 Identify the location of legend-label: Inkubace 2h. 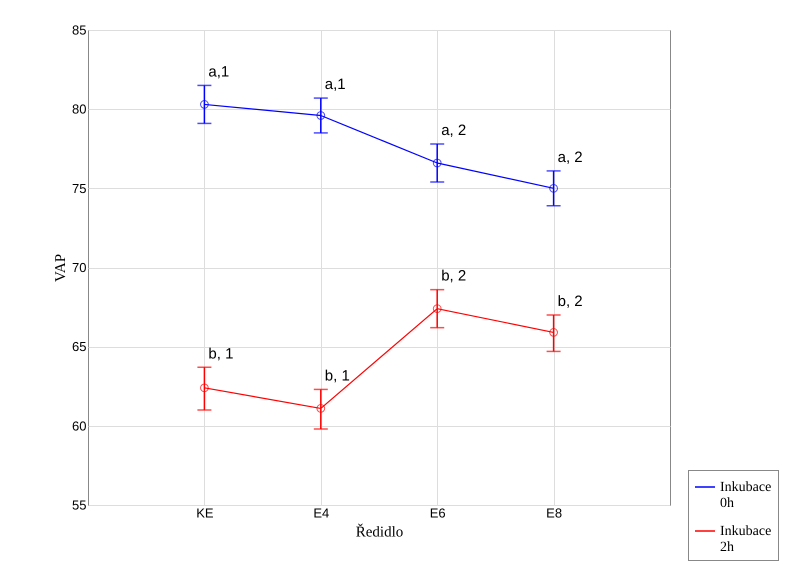
(746, 539).